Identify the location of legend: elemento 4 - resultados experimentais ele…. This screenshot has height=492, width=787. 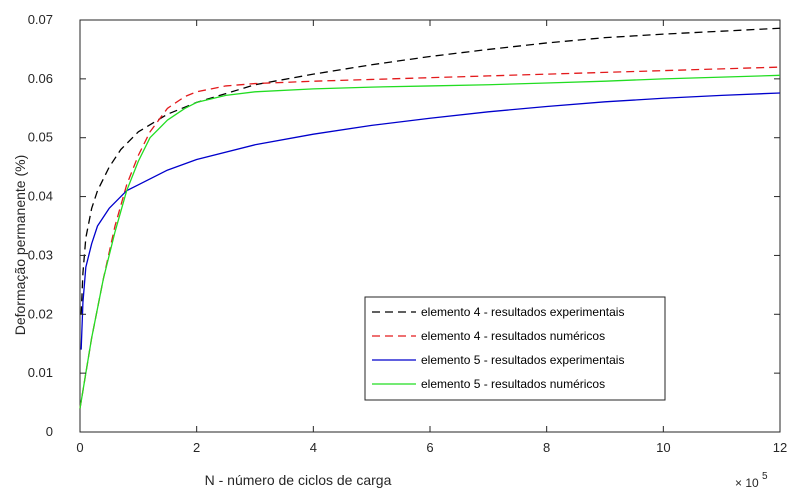
(515, 348).